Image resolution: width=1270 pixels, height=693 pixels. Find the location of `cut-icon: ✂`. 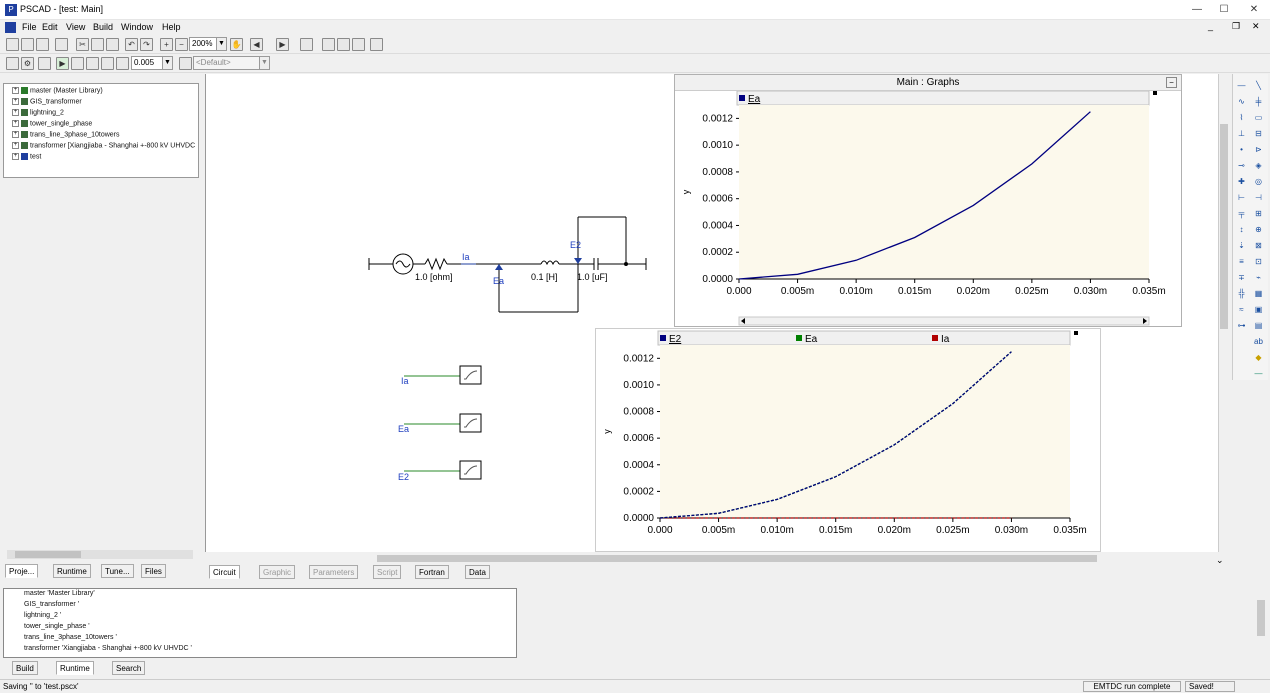

cut-icon: ✂ is located at coordinates (82, 44).